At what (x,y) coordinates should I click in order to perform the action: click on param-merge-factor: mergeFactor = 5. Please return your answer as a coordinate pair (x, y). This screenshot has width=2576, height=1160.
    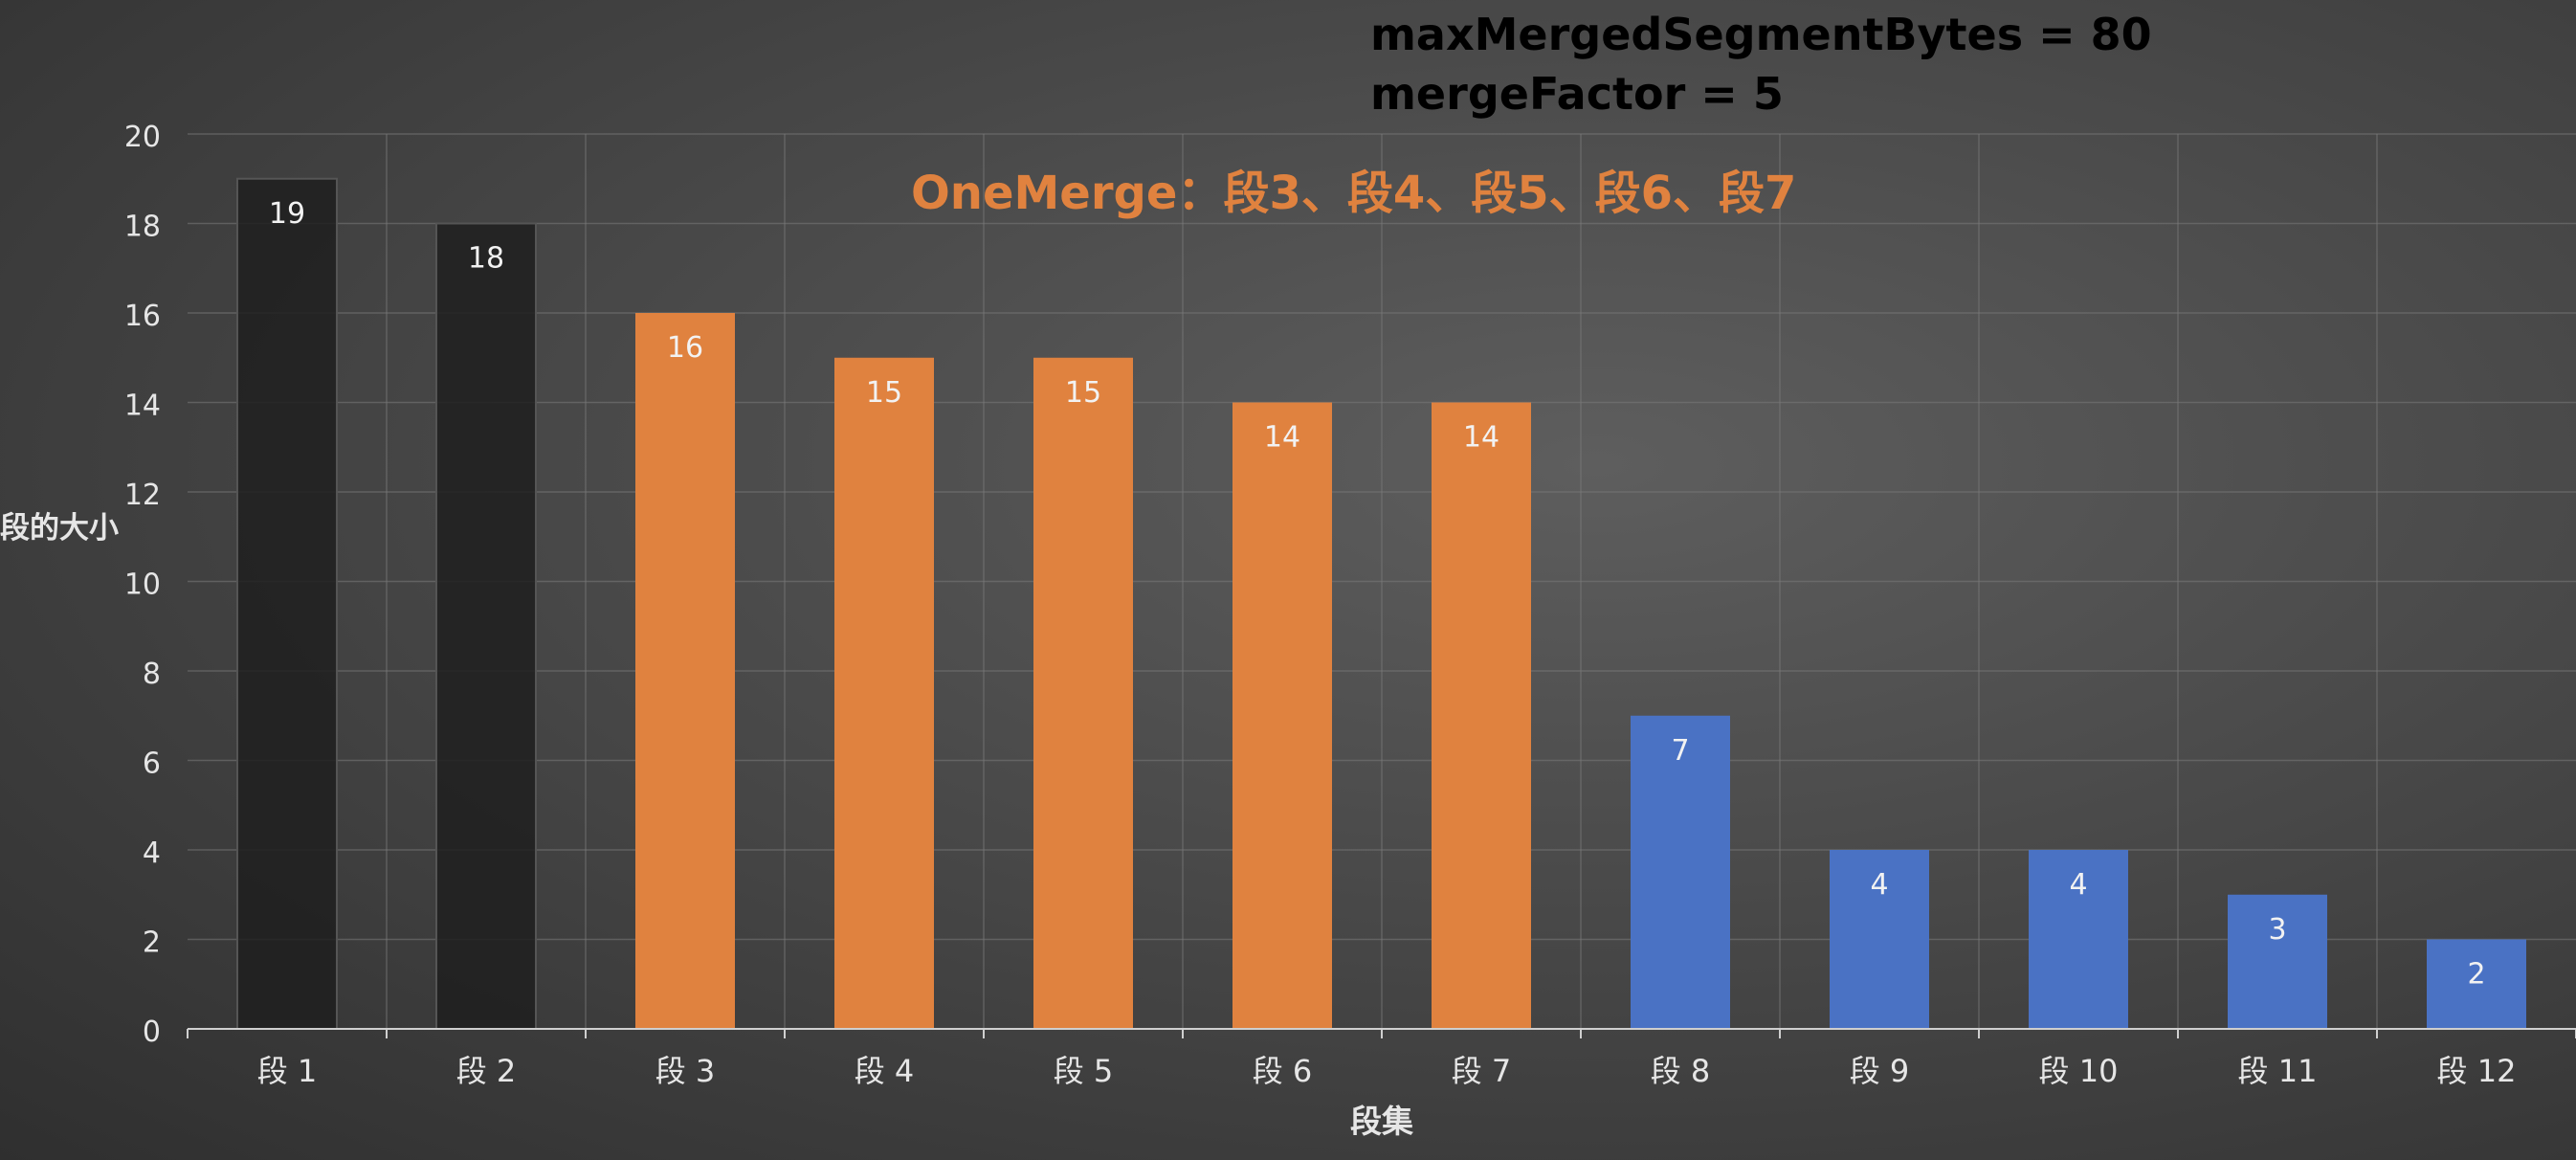
    Looking at the image, I should click on (1577, 94).